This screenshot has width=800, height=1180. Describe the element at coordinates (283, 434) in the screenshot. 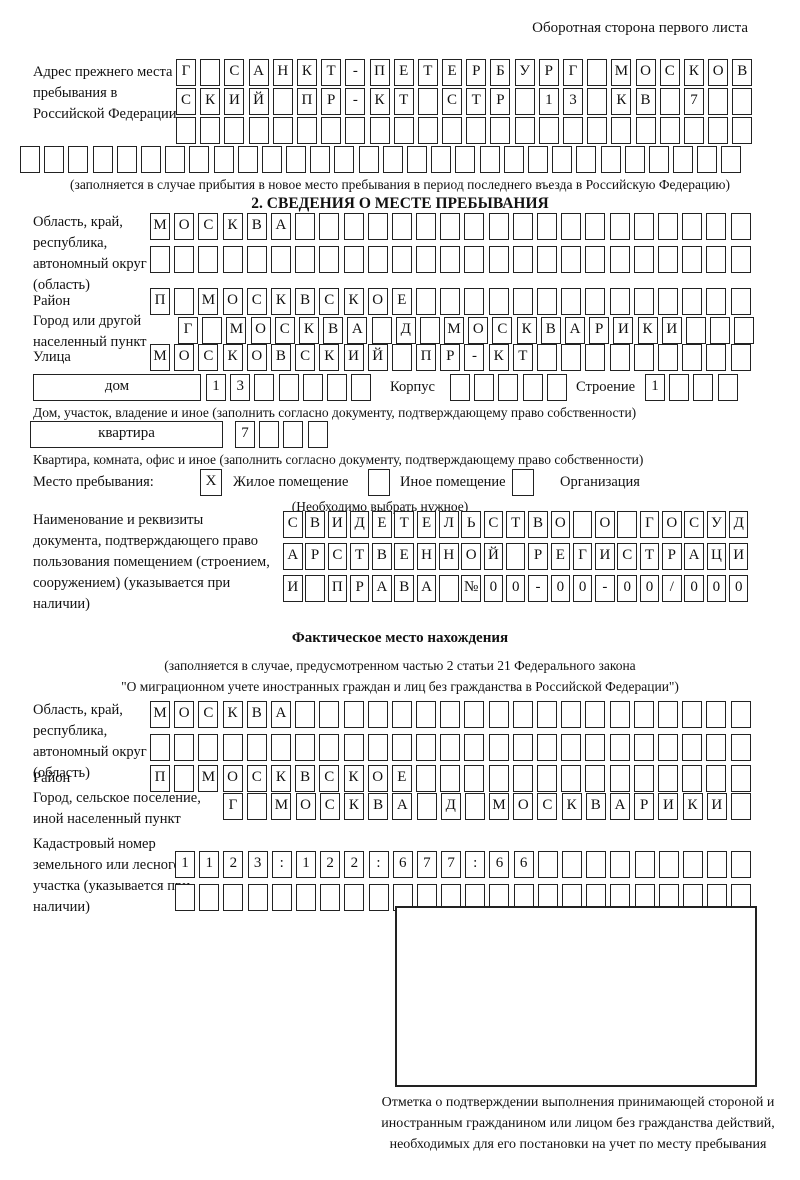

I see `kvartira-cells: 7` at that location.